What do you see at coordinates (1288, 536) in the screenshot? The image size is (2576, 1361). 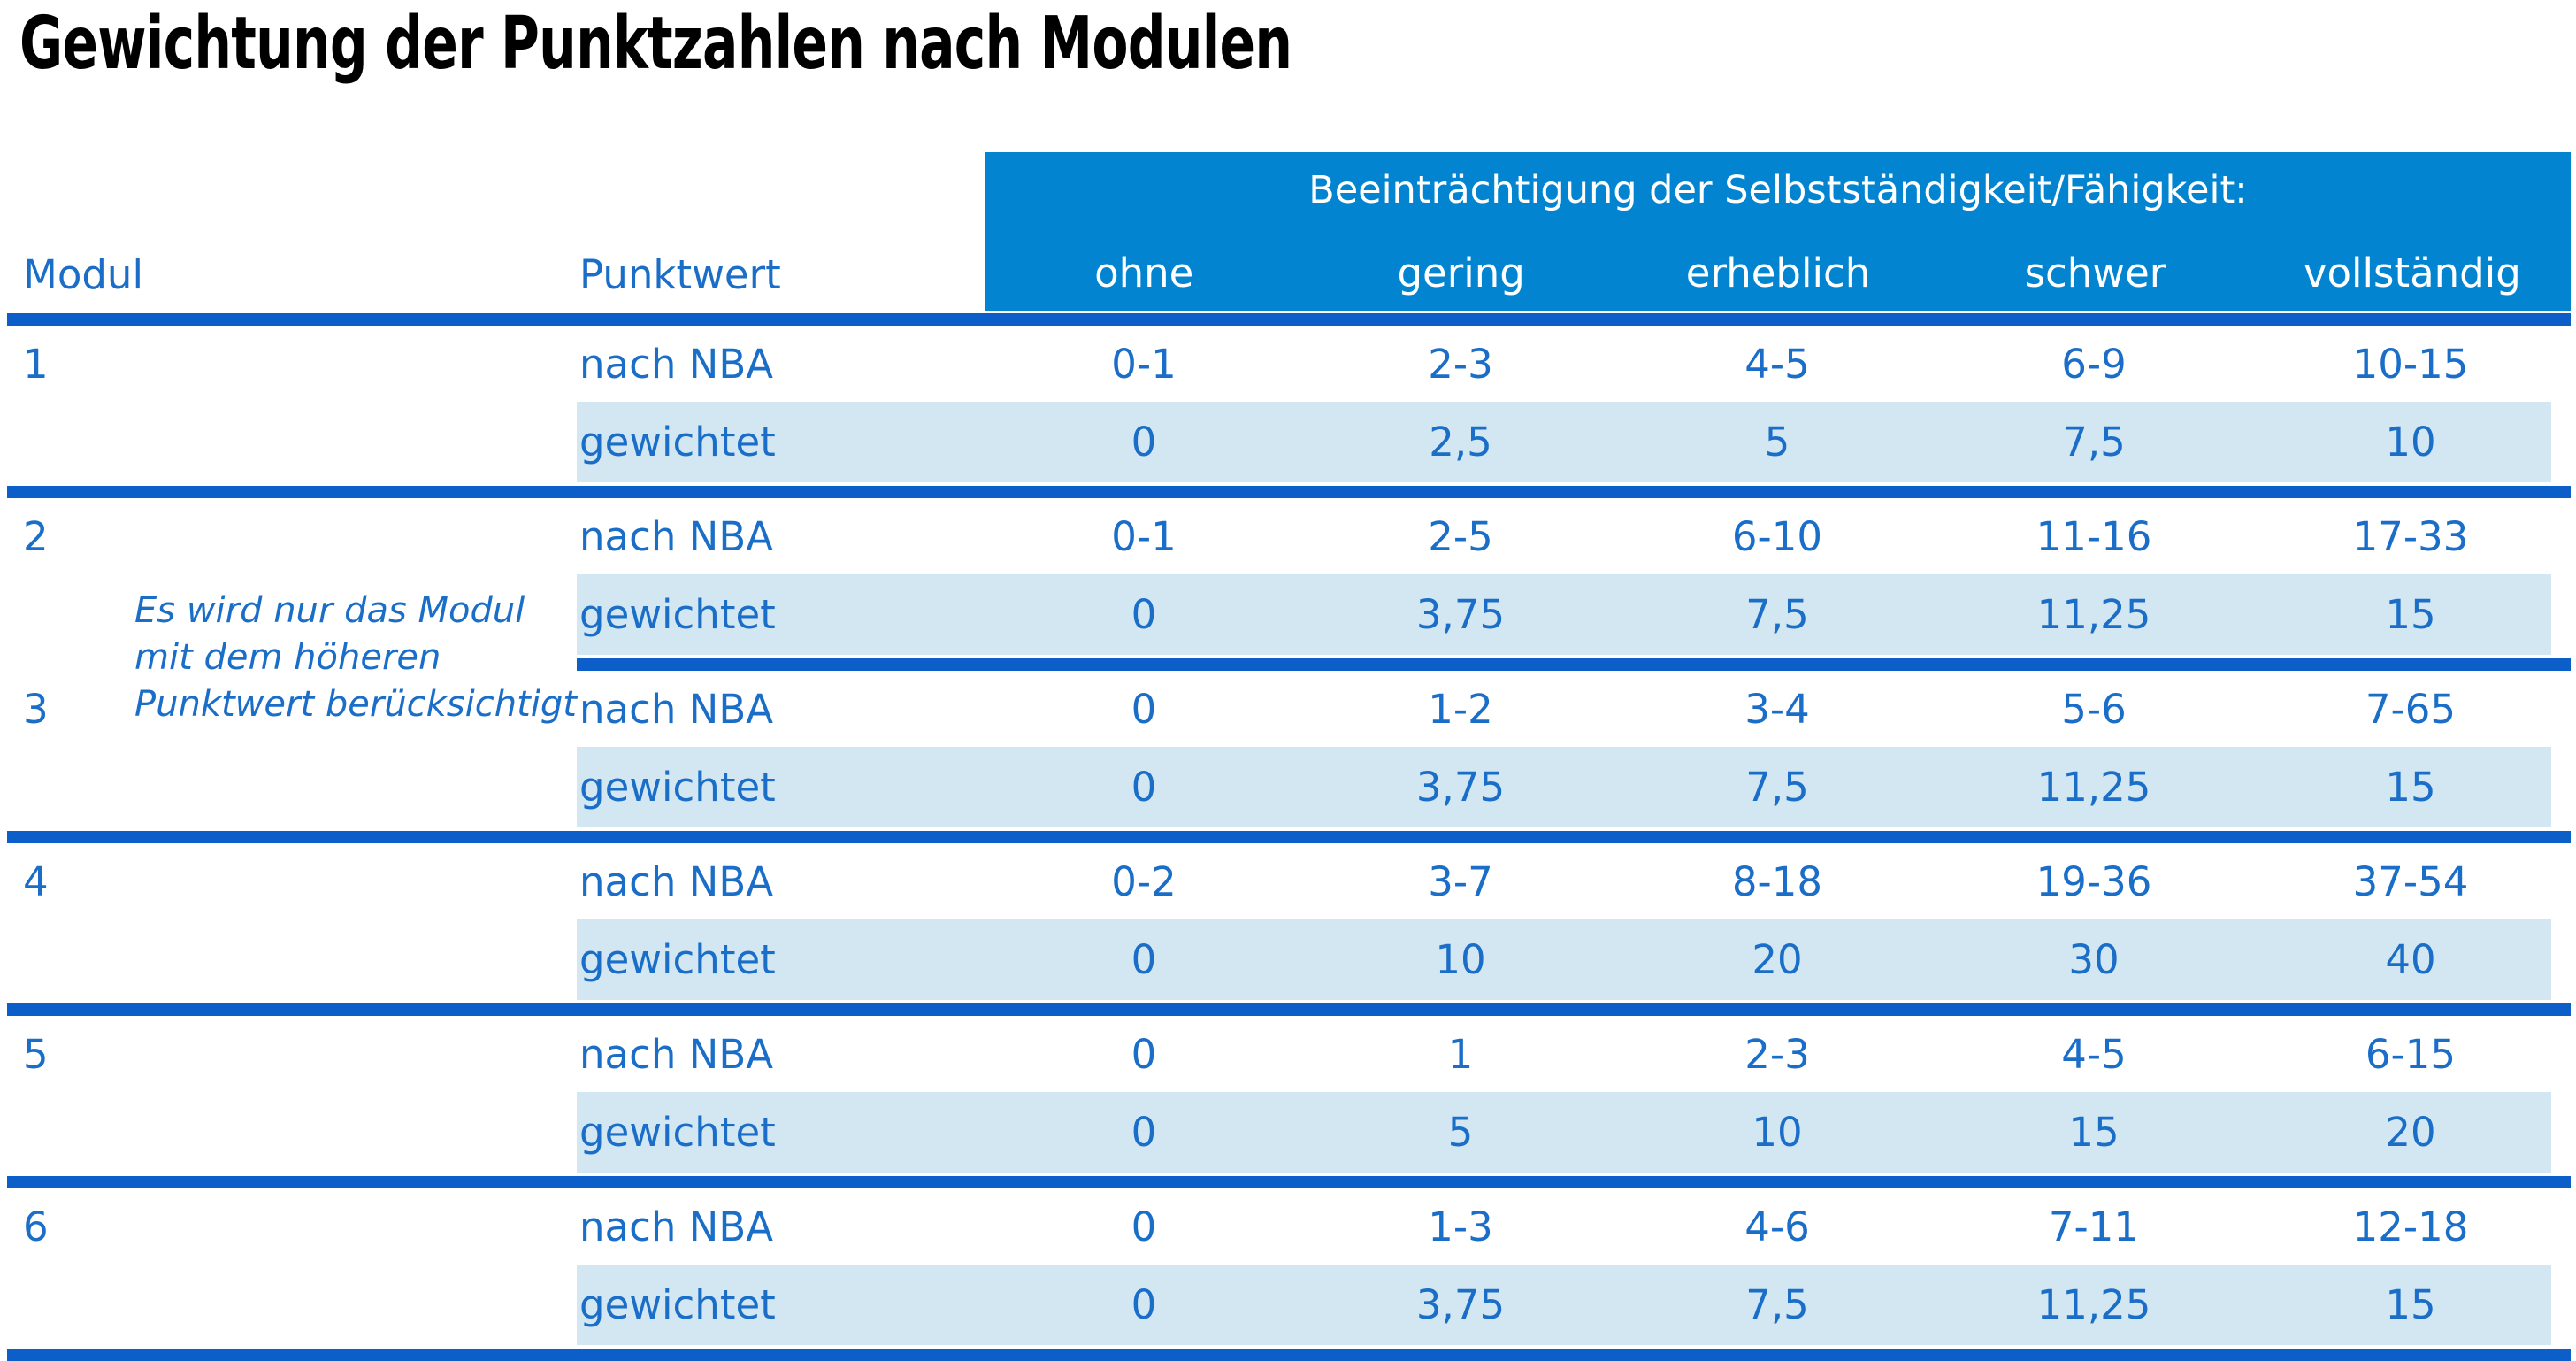 I see `table-row: 2 nach NBA 0-1 2-5 6-10 11-16 17-33` at bounding box center [1288, 536].